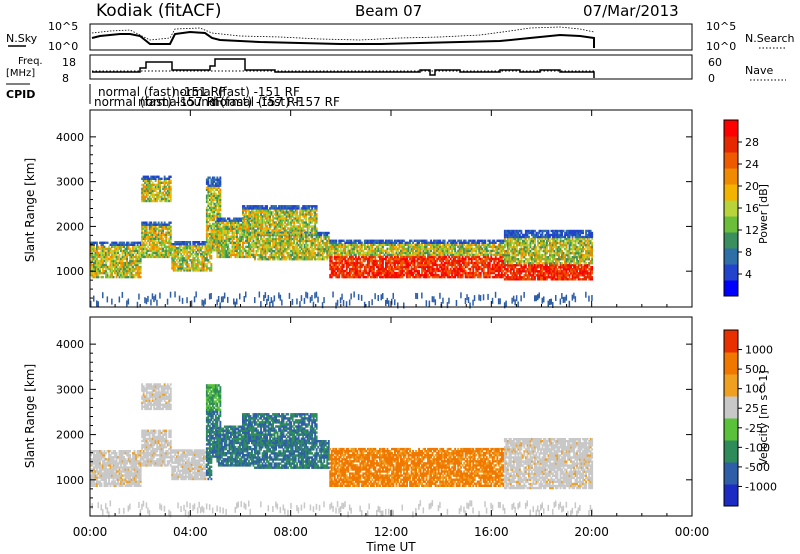 The image size is (800, 554). Describe the element at coordinates (721, 26) in the screenshot. I see `nsearch-tick-top: 10^5` at that location.